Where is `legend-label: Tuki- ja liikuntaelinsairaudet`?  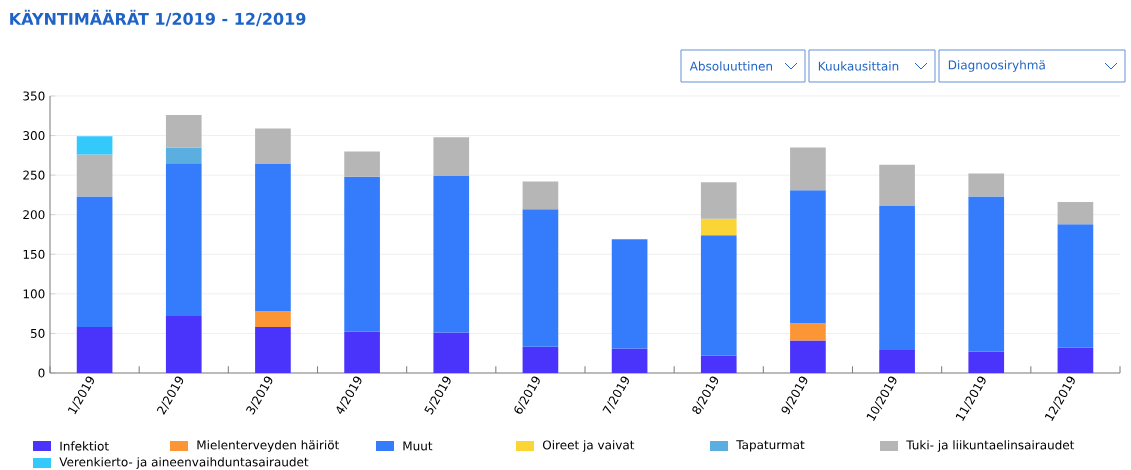
legend-label: Tuki- ja liikuntaelinsairaudet is located at coordinates (990, 446).